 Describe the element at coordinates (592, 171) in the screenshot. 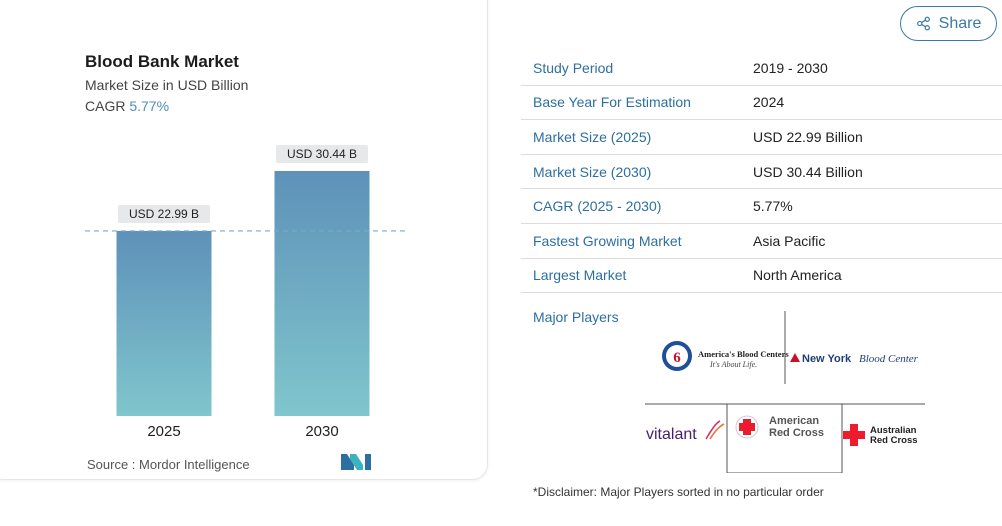

I see `row-key: Market Size (2030)` at that location.